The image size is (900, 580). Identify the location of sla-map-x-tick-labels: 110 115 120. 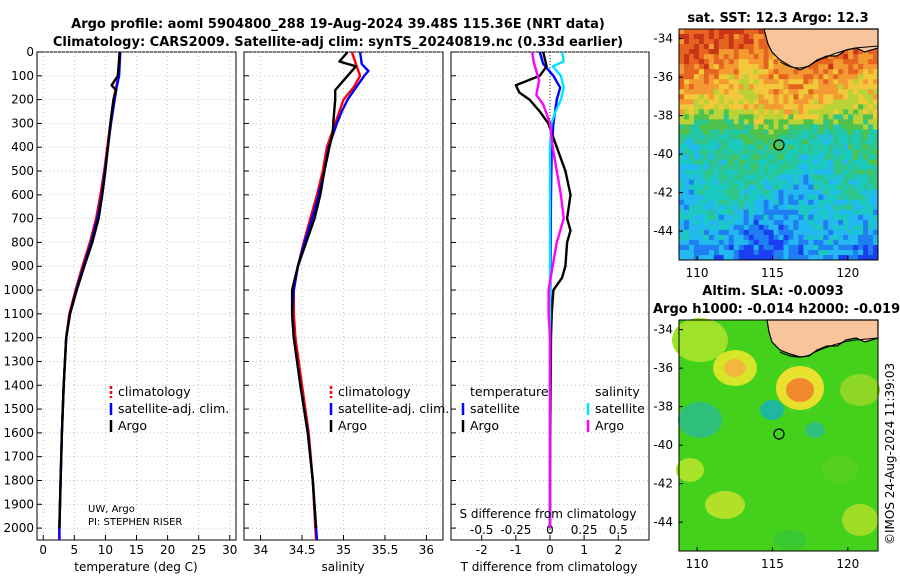
(772, 559).